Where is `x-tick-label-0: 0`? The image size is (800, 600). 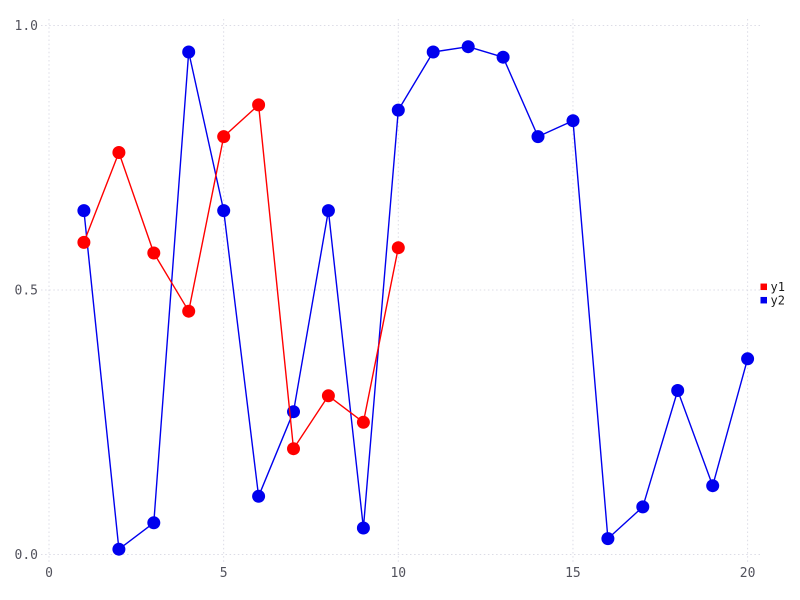 x-tick-label-0: 0 is located at coordinates (49, 573).